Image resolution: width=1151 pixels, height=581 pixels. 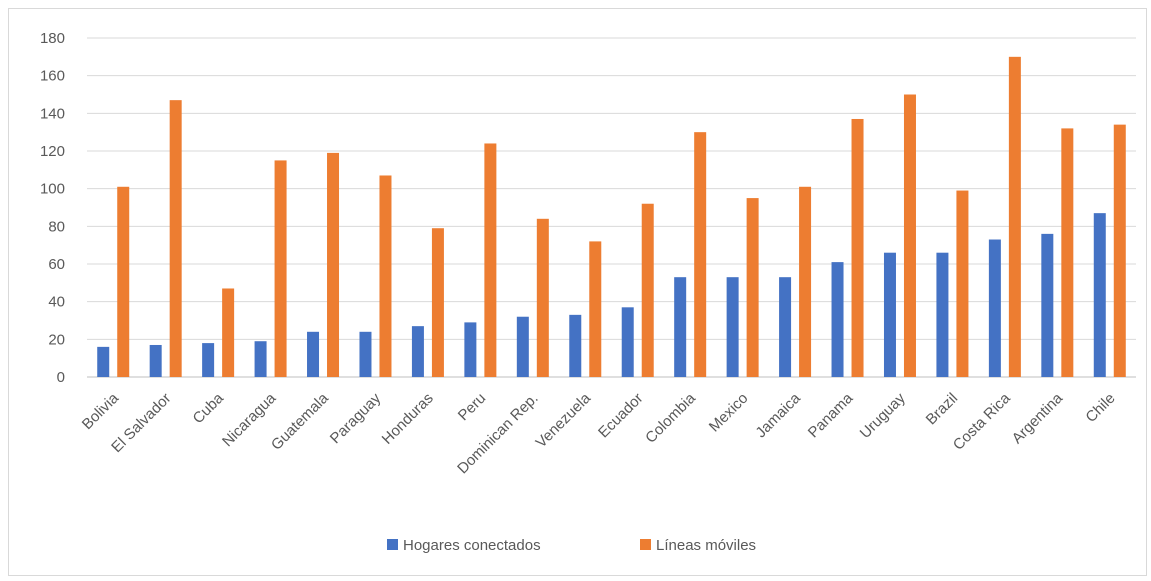 What do you see at coordinates (472, 407) in the screenshot?
I see `x-category-label: Peru` at bounding box center [472, 407].